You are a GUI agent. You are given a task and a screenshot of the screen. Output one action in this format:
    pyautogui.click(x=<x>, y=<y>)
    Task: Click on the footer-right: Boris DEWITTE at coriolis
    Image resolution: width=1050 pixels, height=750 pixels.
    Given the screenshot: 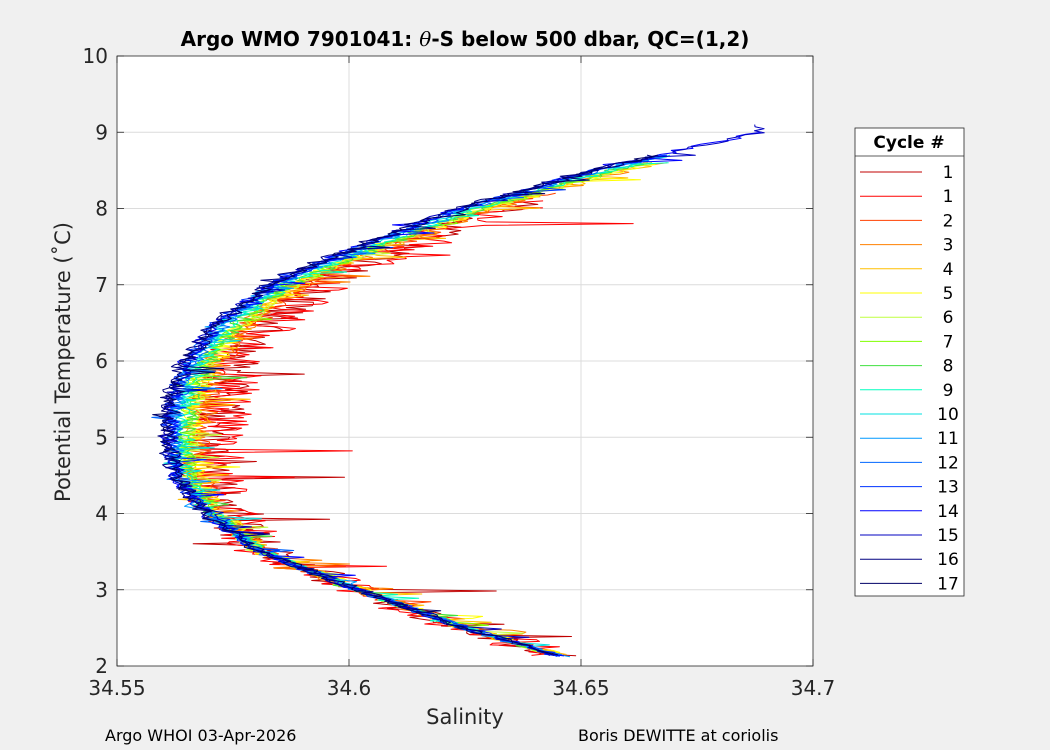 What is the action you would take?
    pyautogui.click(x=678, y=735)
    